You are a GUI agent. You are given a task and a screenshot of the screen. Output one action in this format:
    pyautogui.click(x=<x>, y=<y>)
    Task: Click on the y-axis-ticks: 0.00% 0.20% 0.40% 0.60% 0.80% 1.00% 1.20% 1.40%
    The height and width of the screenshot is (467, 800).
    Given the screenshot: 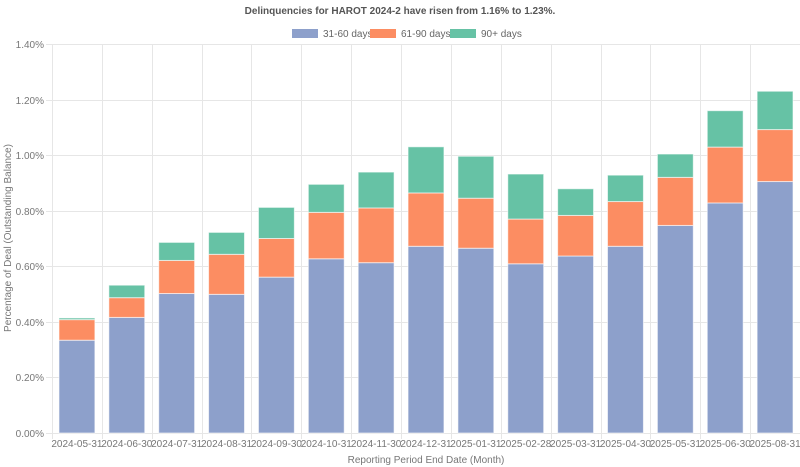 What is the action you would take?
    pyautogui.click(x=30, y=240)
    